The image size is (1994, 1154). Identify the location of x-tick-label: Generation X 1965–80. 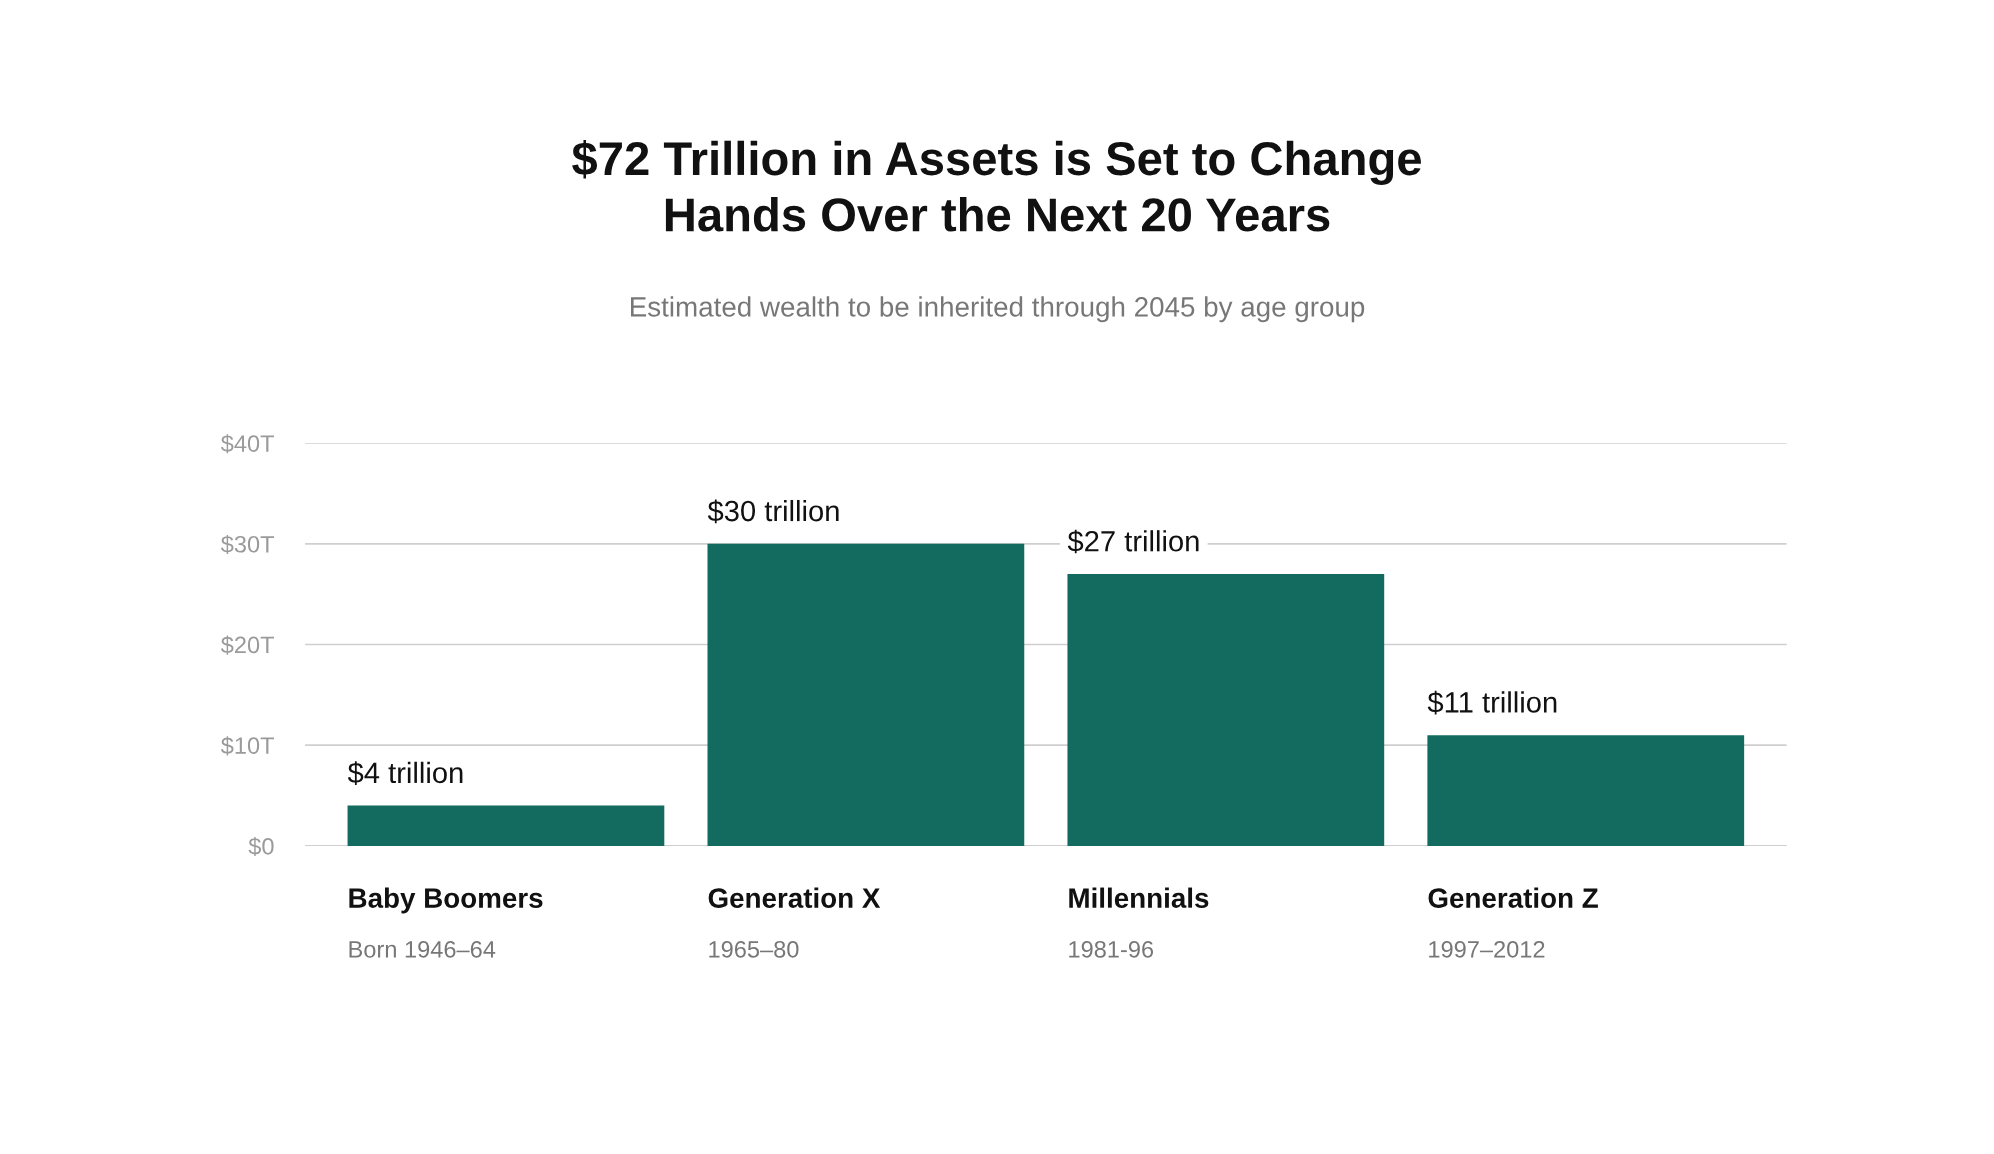
(794, 922).